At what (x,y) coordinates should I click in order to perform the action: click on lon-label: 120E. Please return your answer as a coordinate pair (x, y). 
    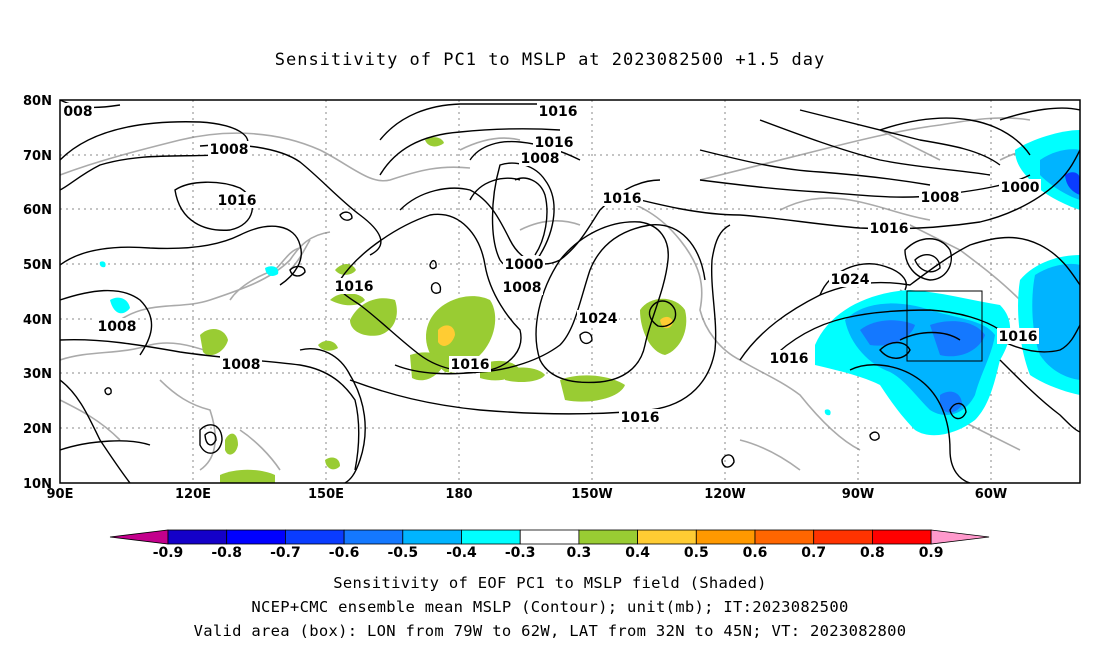
    Looking at the image, I should click on (193, 494).